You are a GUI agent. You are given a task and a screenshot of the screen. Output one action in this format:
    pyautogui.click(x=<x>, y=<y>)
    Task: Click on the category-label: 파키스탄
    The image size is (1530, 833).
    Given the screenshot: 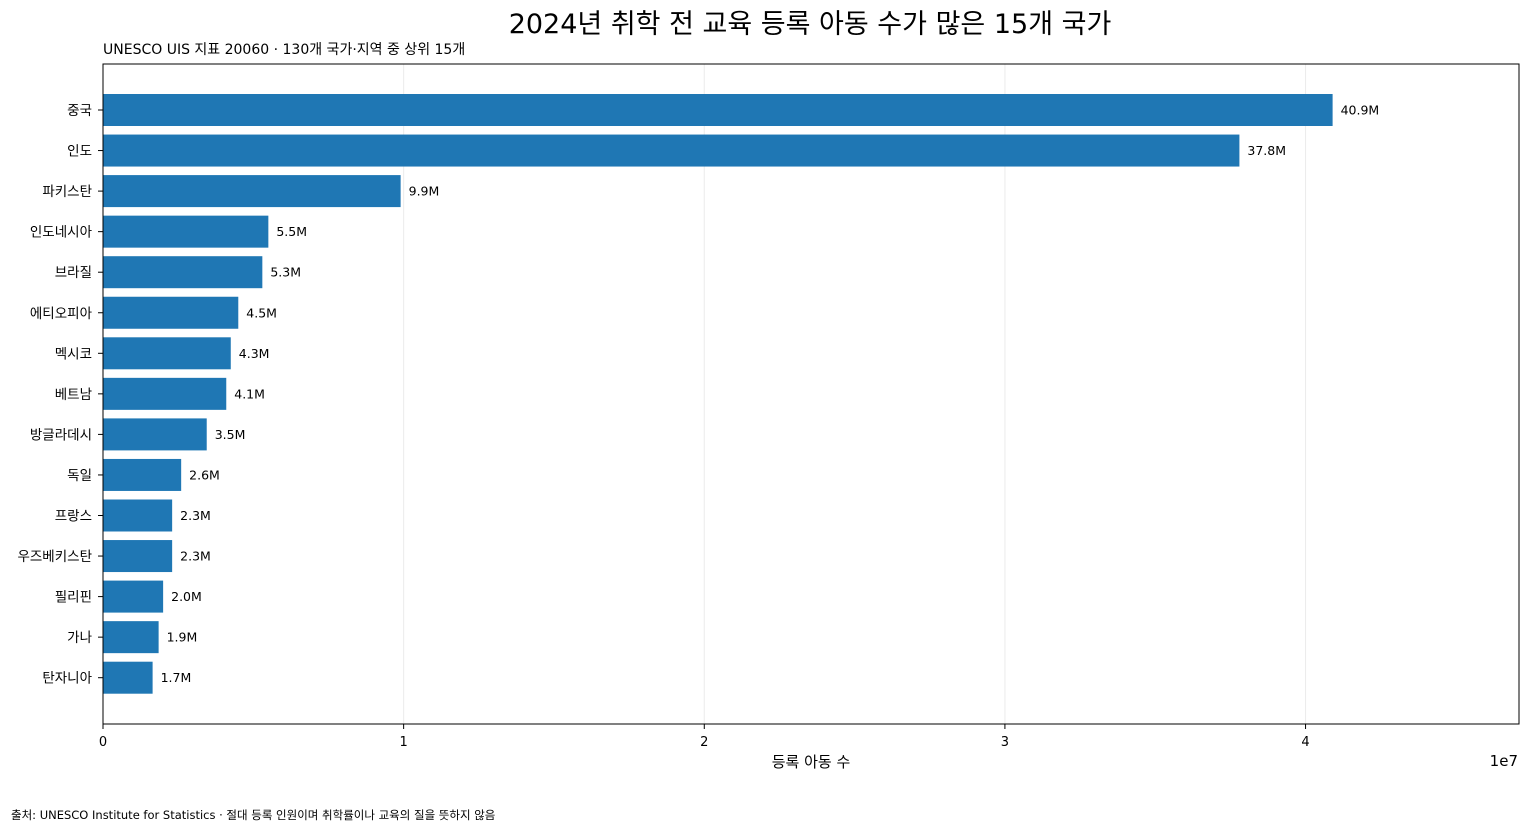 What is the action you would take?
    pyautogui.click(x=67, y=192)
    